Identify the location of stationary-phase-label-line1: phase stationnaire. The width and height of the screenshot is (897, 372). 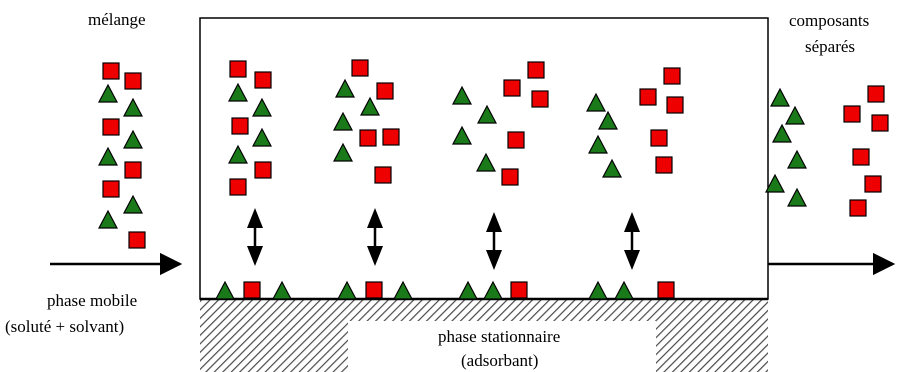
(499, 336).